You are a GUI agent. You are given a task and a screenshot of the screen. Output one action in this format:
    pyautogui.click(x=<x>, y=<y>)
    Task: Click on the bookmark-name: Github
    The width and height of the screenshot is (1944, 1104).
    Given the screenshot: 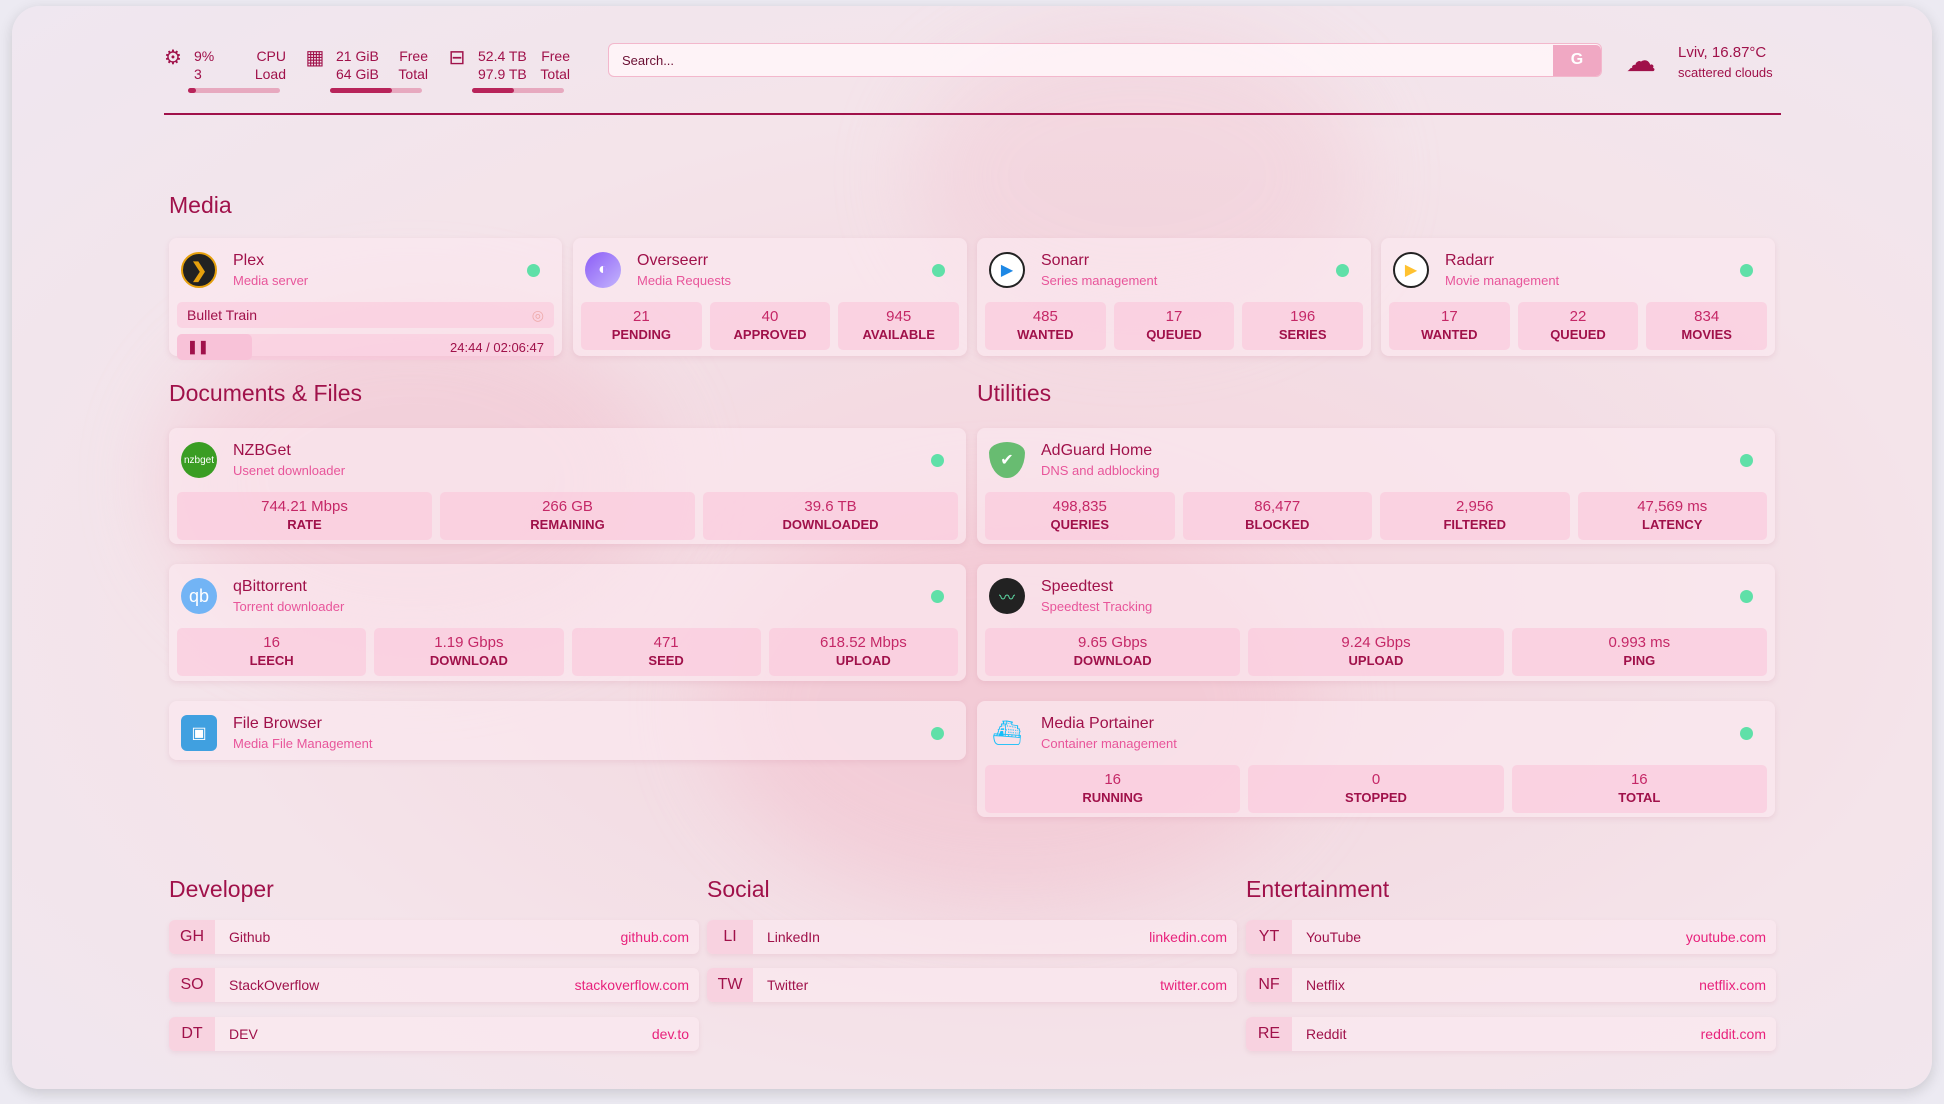 What is the action you would take?
    pyautogui.click(x=250, y=937)
    